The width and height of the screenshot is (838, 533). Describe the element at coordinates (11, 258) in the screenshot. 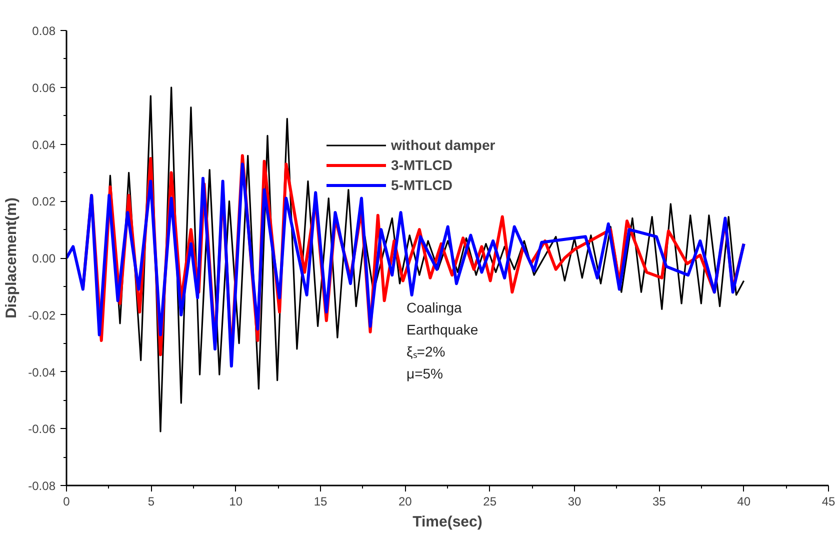

I see `y-axis-title: Displacement(m)` at that location.